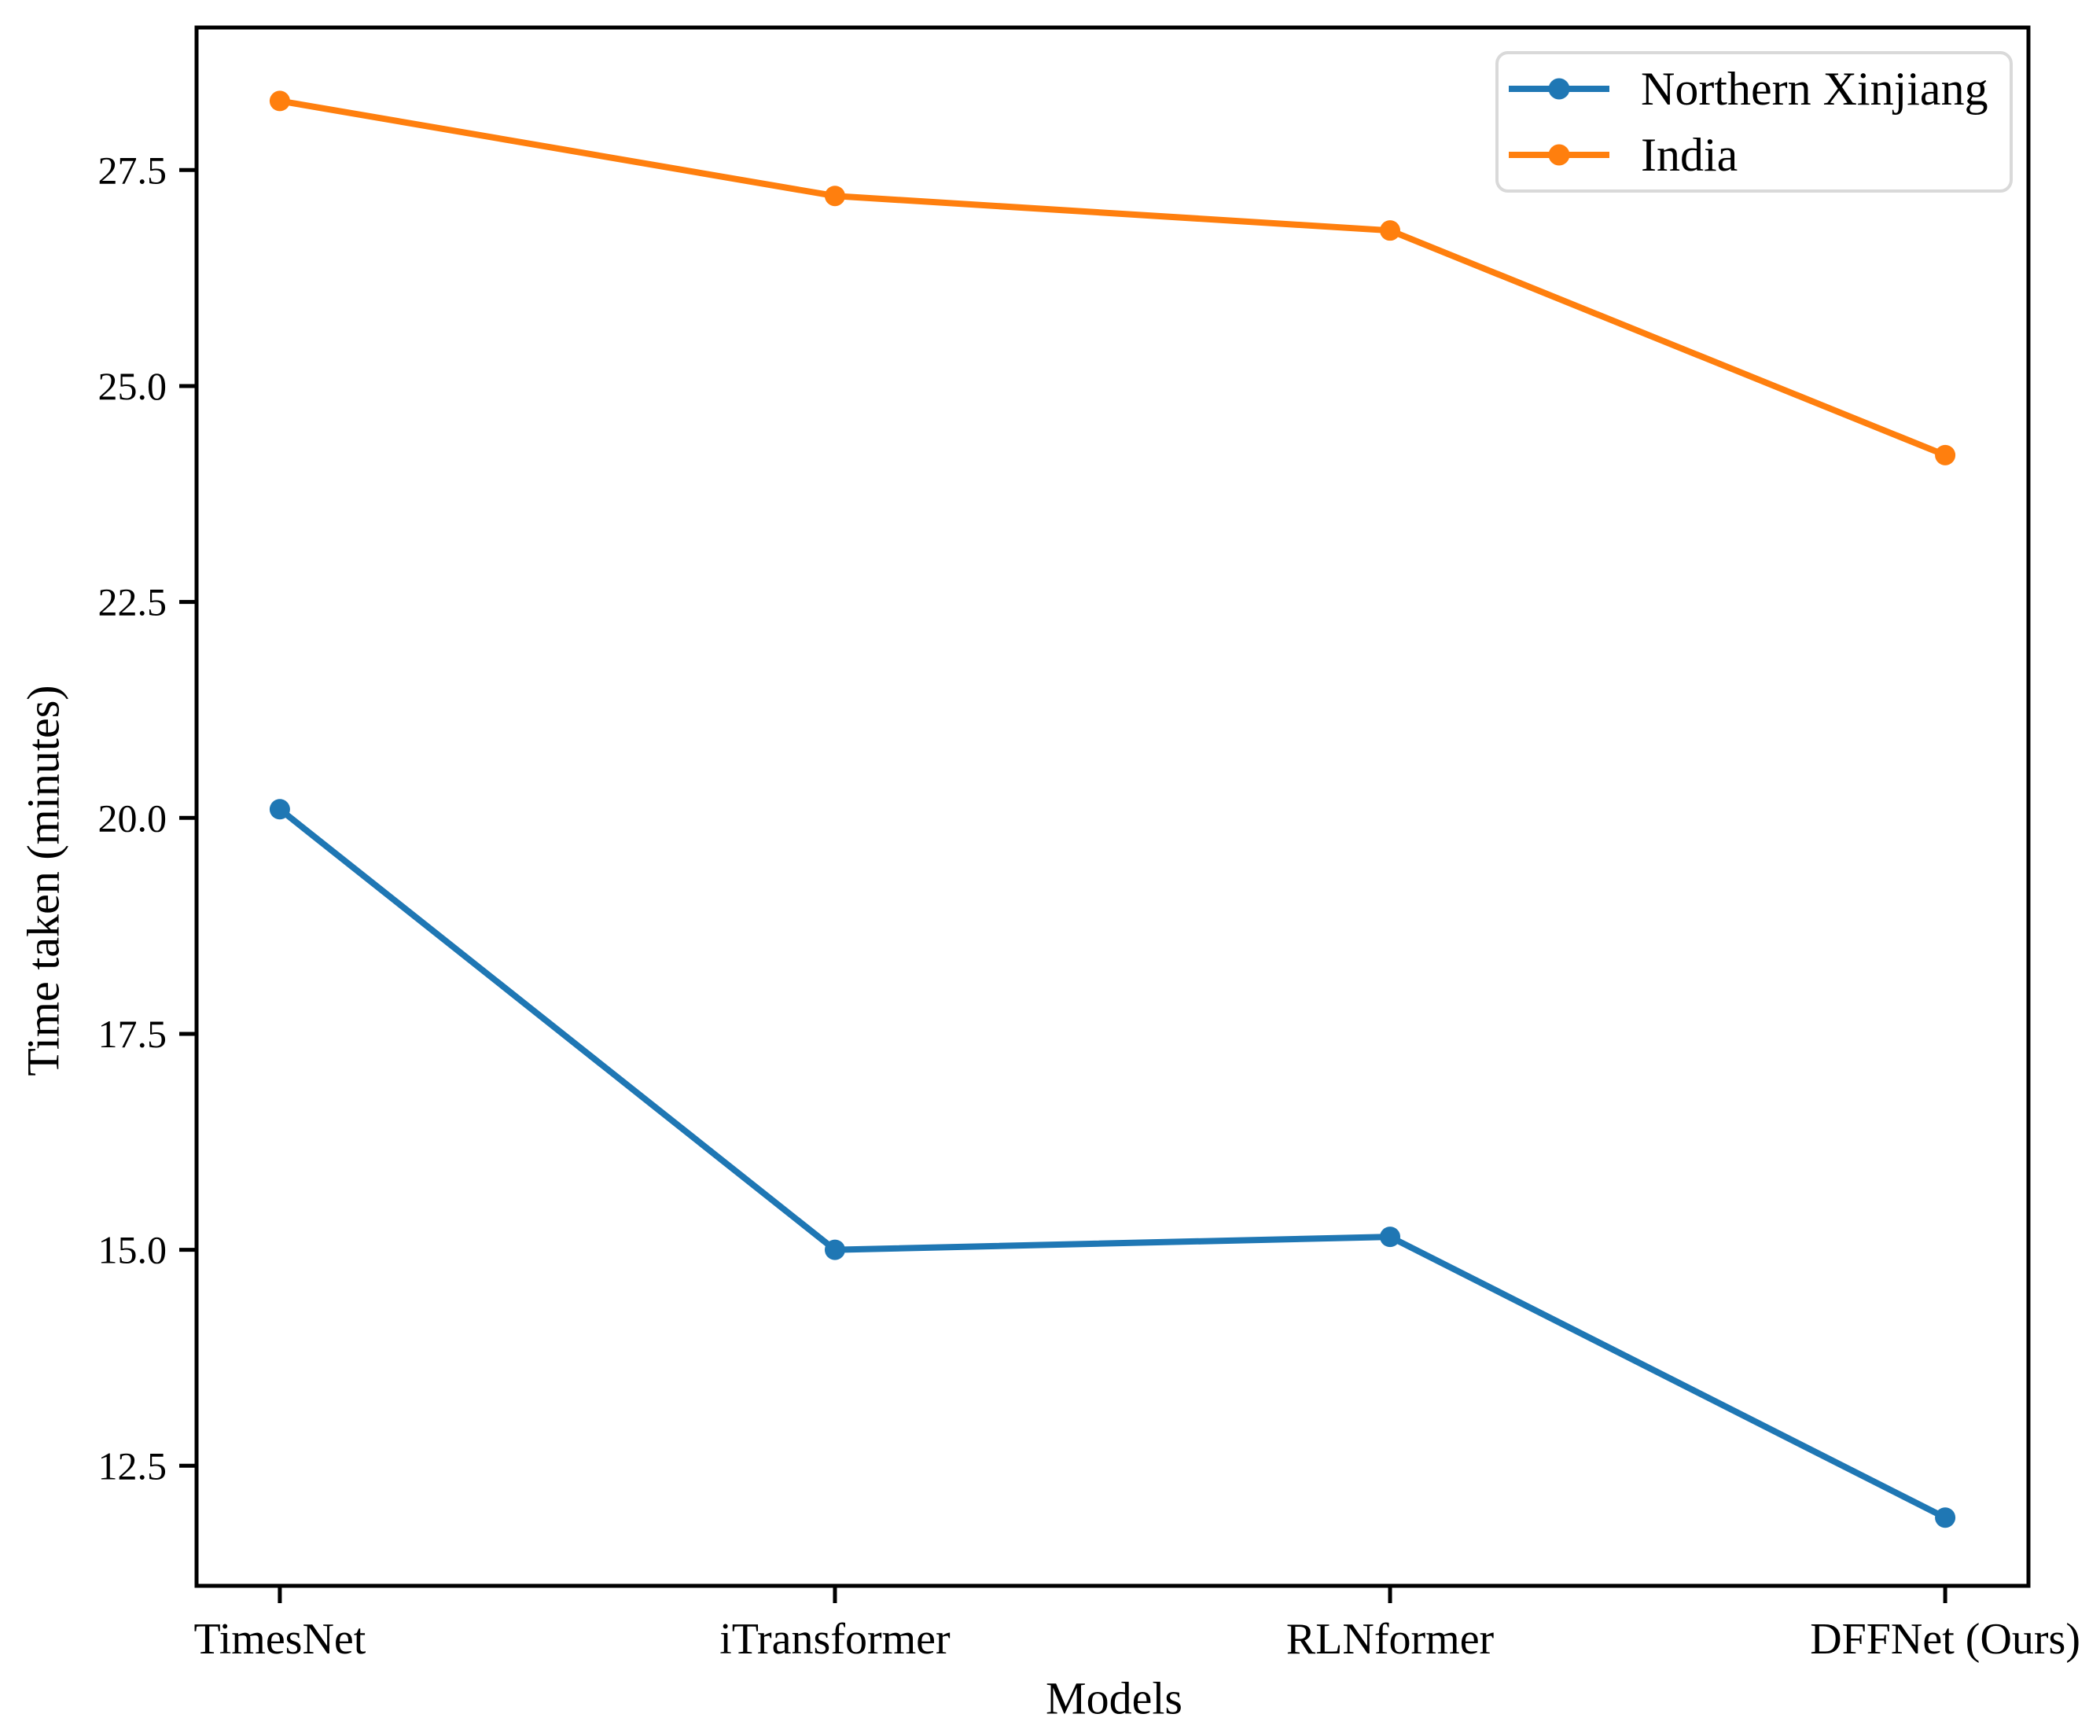  Describe the element at coordinates (835, 1640) in the screenshot. I see `x-tick-label: iTransformer` at that location.